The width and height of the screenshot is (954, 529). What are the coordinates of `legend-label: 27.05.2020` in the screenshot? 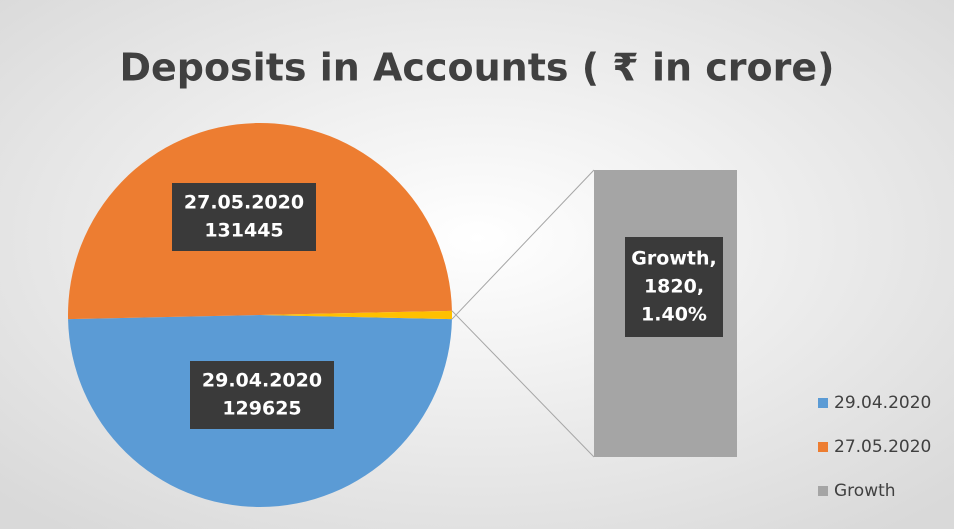 It's located at (882, 447).